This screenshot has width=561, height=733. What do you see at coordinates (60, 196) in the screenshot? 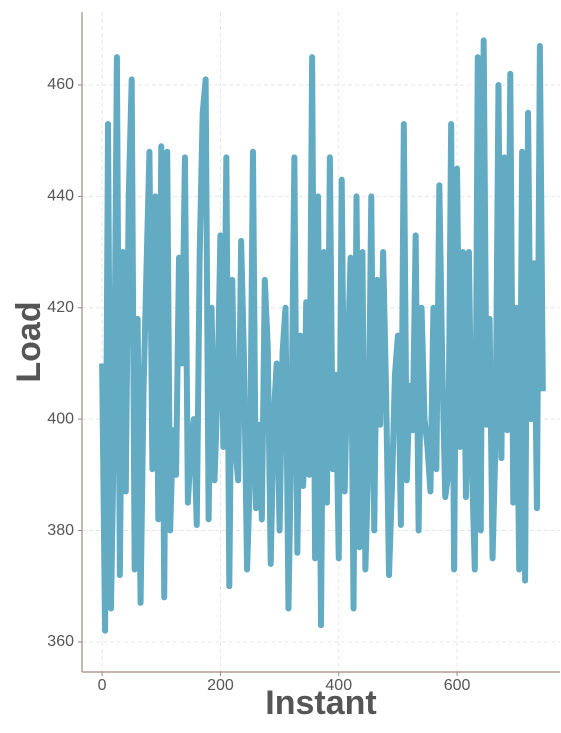
I see `y-tick-label: 440` at bounding box center [60, 196].